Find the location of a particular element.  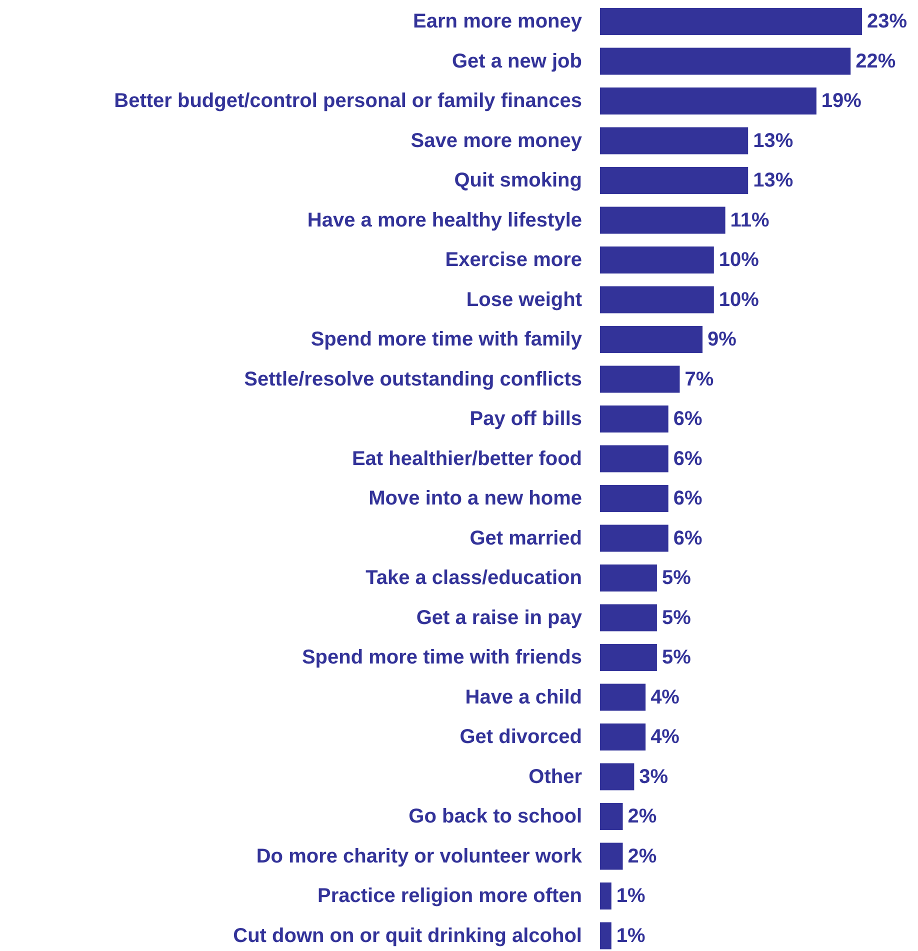

y-tick-label: Get a new job is located at coordinates (517, 61).